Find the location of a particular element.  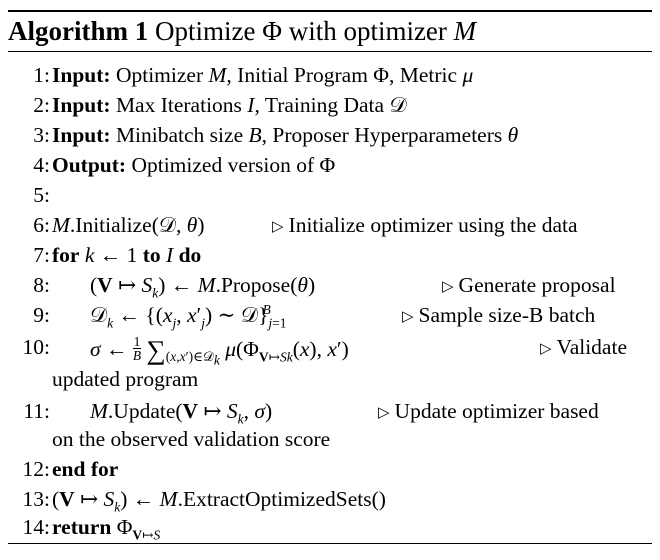

line-number: 4: is located at coordinates (41, 165).